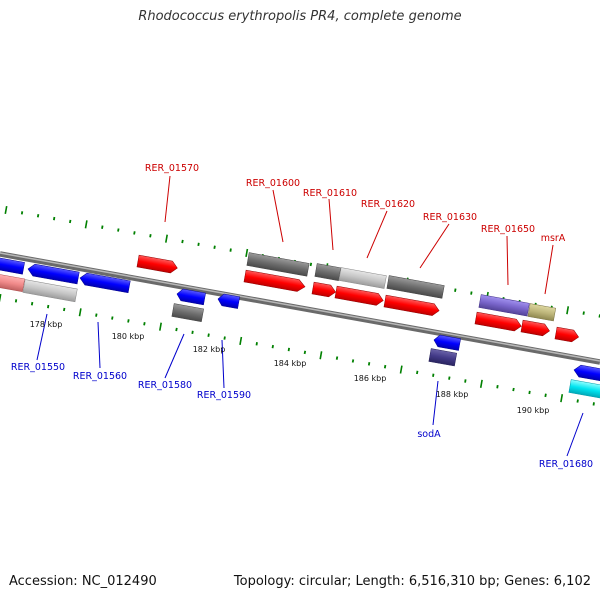 This screenshot has width=600, height=600. What do you see at coordinates (415, 287) in the screenshot?
I see `gene-rer-01630-product` at bounding box center [415, 287].